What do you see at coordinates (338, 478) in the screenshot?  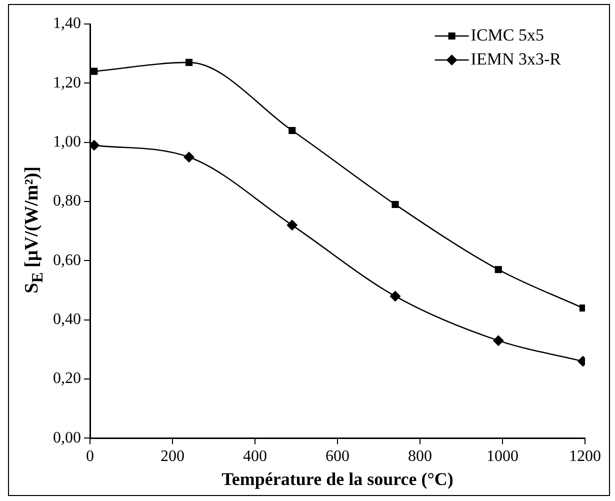 I see `x-axis-title: Température de la source (°C)` at bounding box center [338, 478].